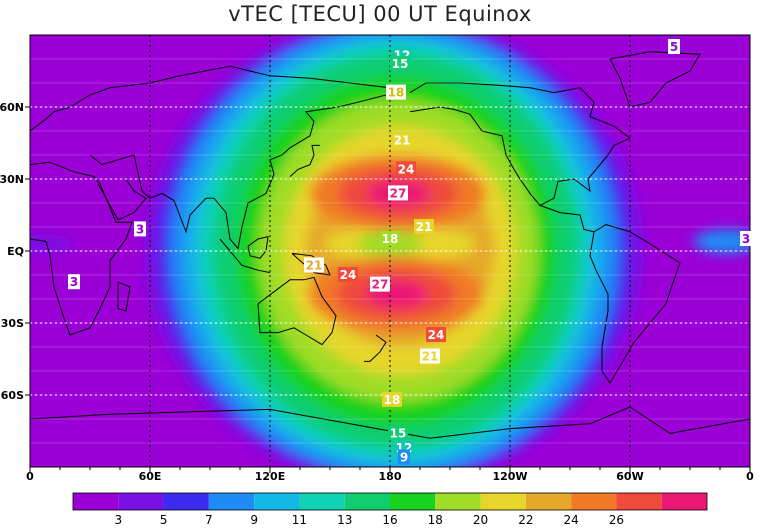 The width and height of the screenshot is (760, 528). What do you see at coordinates (254, 520) in the screenshot?
I see `colorbar-label: 9` at bounding box center [254, 520].